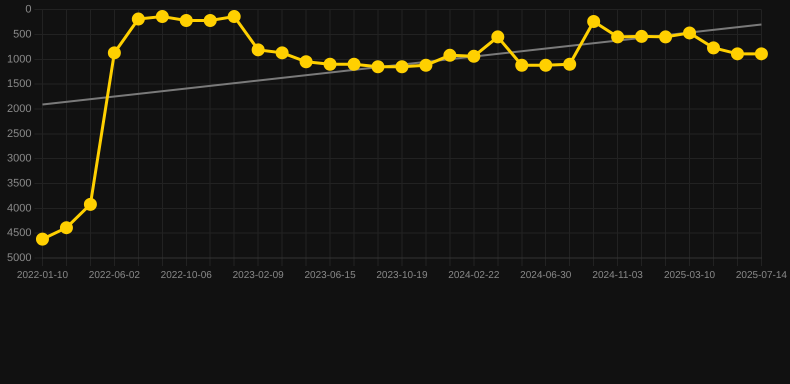 The width and height of the screenshot is (790, 384). Describe the element at coordinates (19, 84) in the screenshot. I see `y-tick-label: 1500` at that location.